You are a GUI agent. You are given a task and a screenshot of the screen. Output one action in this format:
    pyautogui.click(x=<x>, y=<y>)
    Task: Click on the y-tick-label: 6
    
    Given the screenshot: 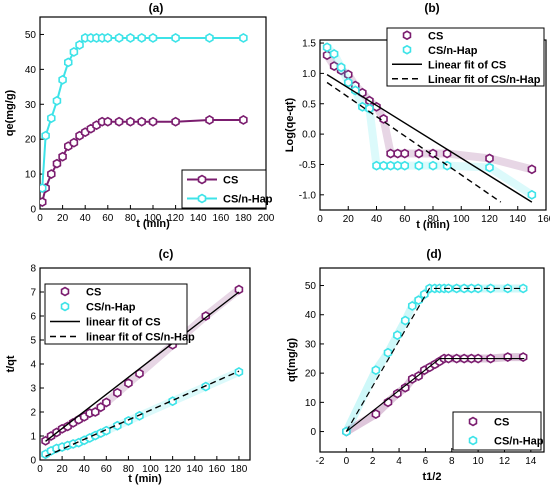 What is the action you would take?
    pyautogui.click(x=33, y=317)
    